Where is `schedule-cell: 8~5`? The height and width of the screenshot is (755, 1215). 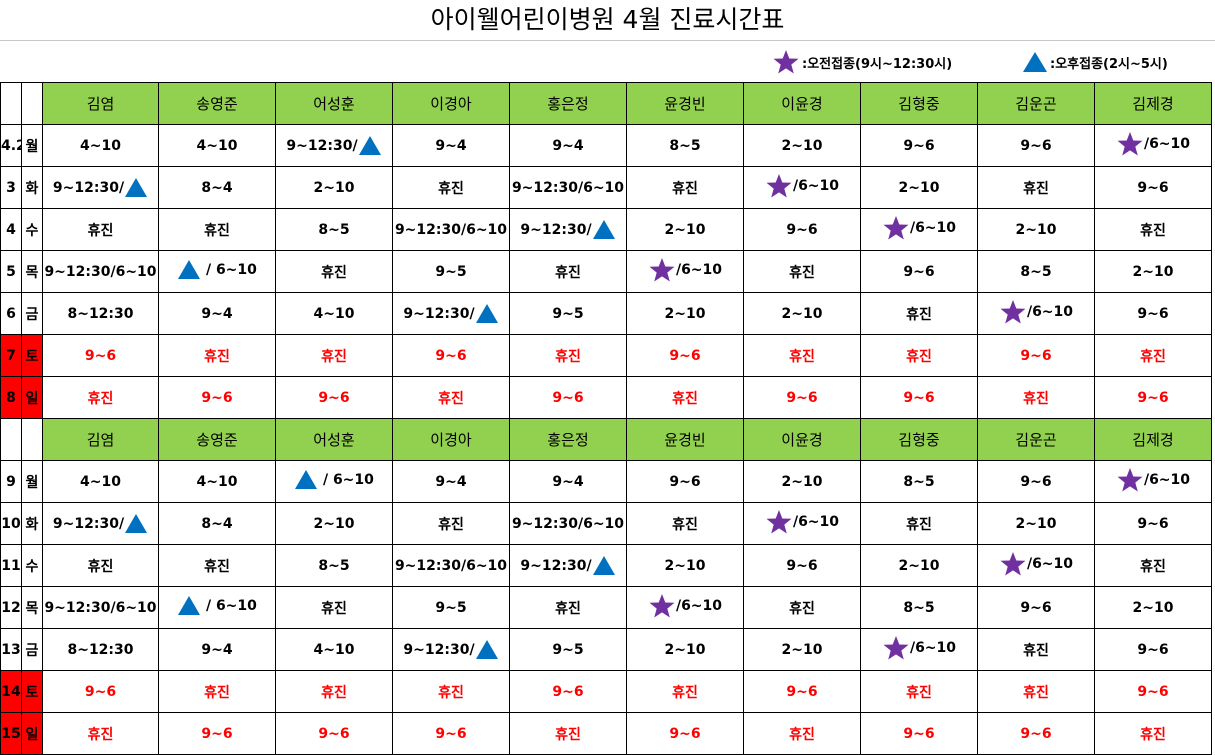 schedule-cell: 8~5 is located at coordinates (1036, 271).